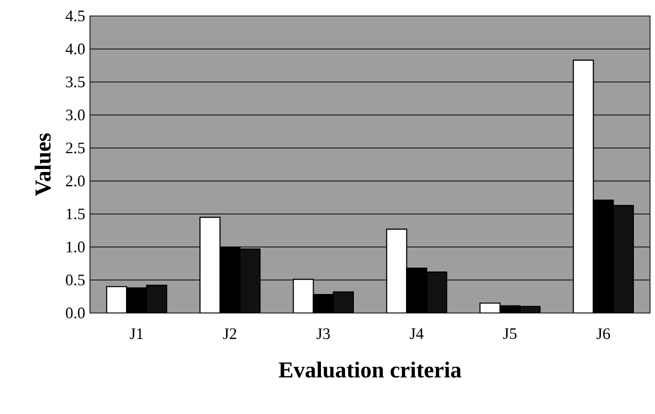  What do you see at coordinates (370, 370) in the screenshot?
I see `x-axis-title: Evaluation criteria` at bounding box center [370, 370].